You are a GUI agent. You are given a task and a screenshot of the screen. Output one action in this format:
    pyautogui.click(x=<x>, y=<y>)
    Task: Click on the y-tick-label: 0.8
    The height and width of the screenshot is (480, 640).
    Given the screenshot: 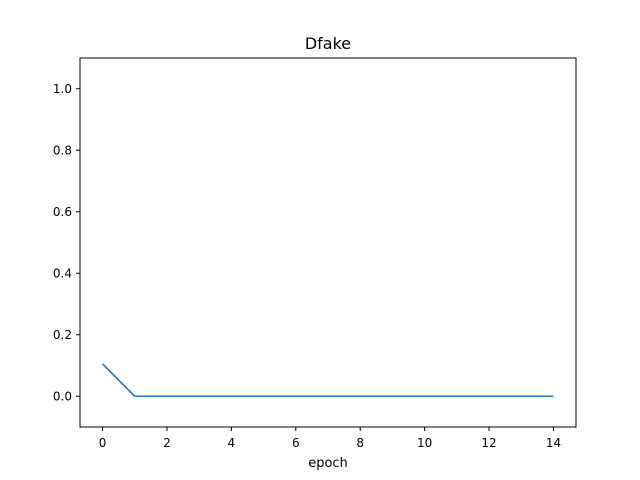 What is the action you would take?
    pyautogui.click(x=62, y=150)
    